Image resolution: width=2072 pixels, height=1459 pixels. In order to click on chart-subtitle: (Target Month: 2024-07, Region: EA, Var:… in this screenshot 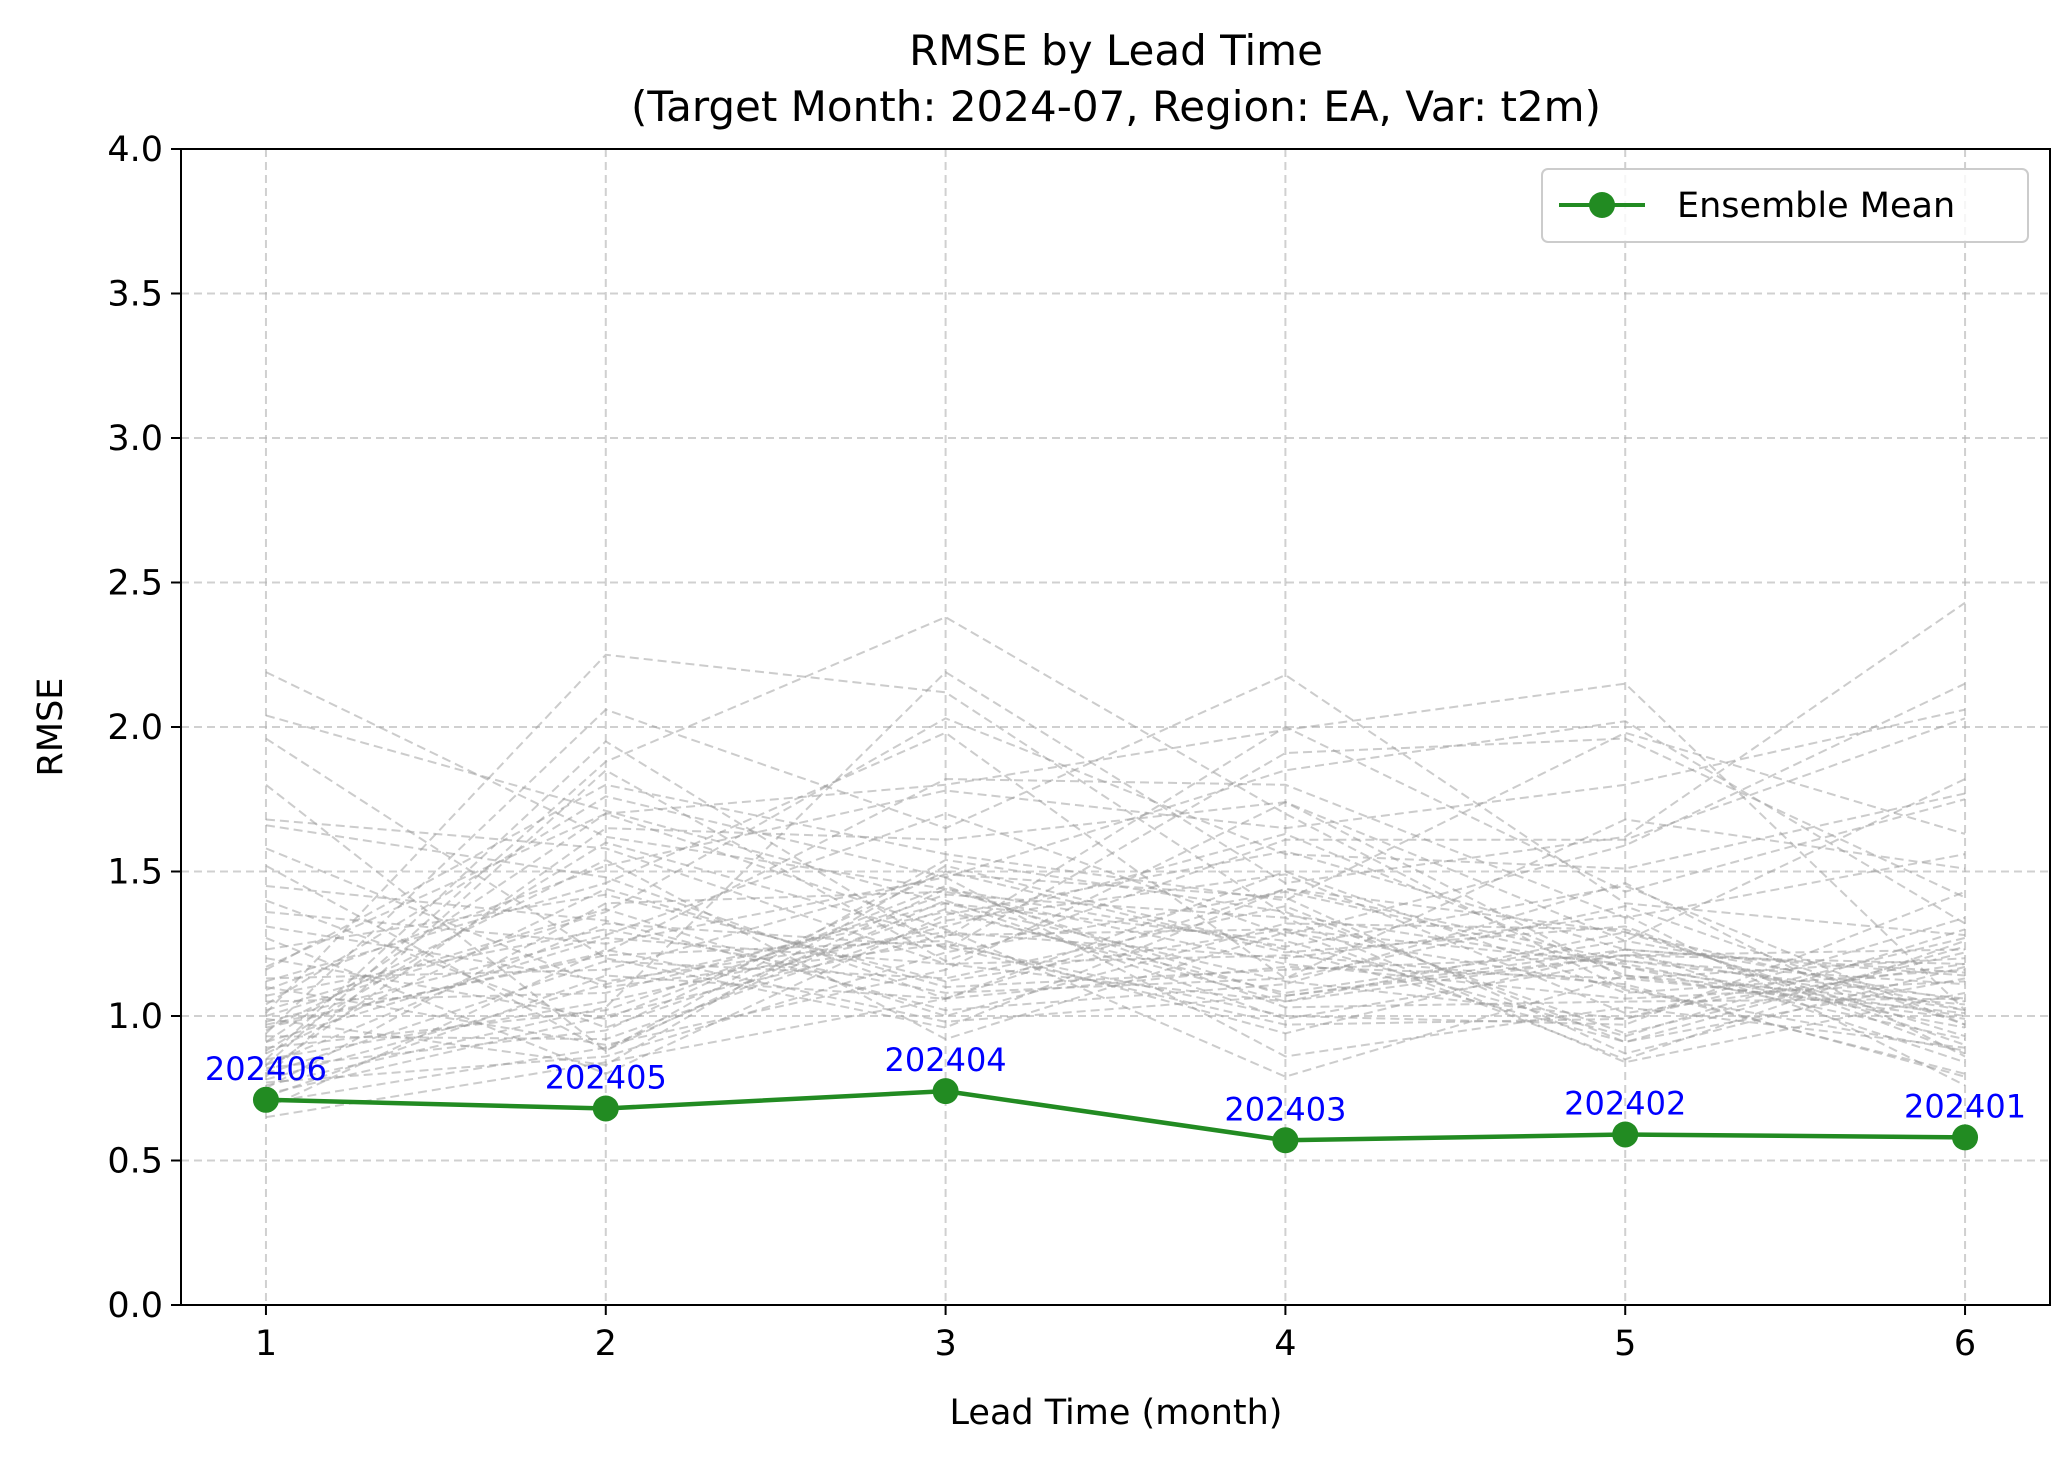, I will do `click(1116, 106)`.